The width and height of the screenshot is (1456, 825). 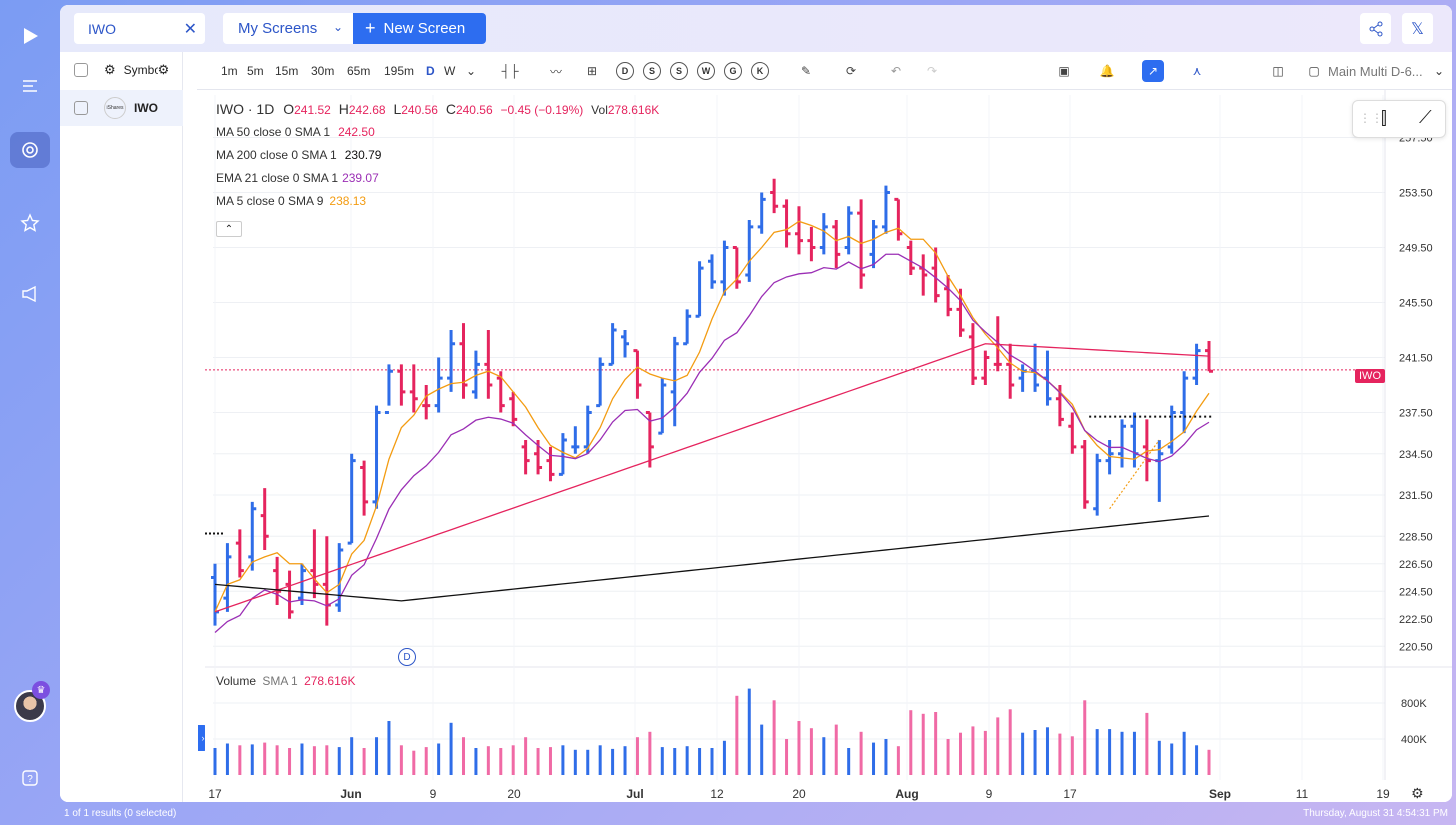 I want to click on legend-l-label: L, so click(x=397, y=109).